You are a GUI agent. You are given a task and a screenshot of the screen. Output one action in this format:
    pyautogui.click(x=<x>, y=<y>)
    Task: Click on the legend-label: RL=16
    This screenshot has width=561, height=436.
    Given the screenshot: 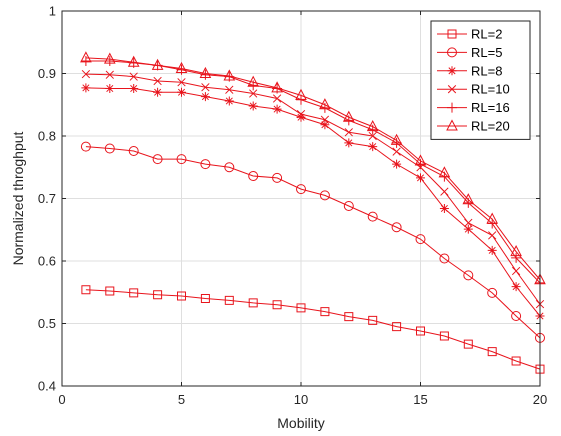 What is the action you would take?
    pyautogui.click(x=490, y=107)
    